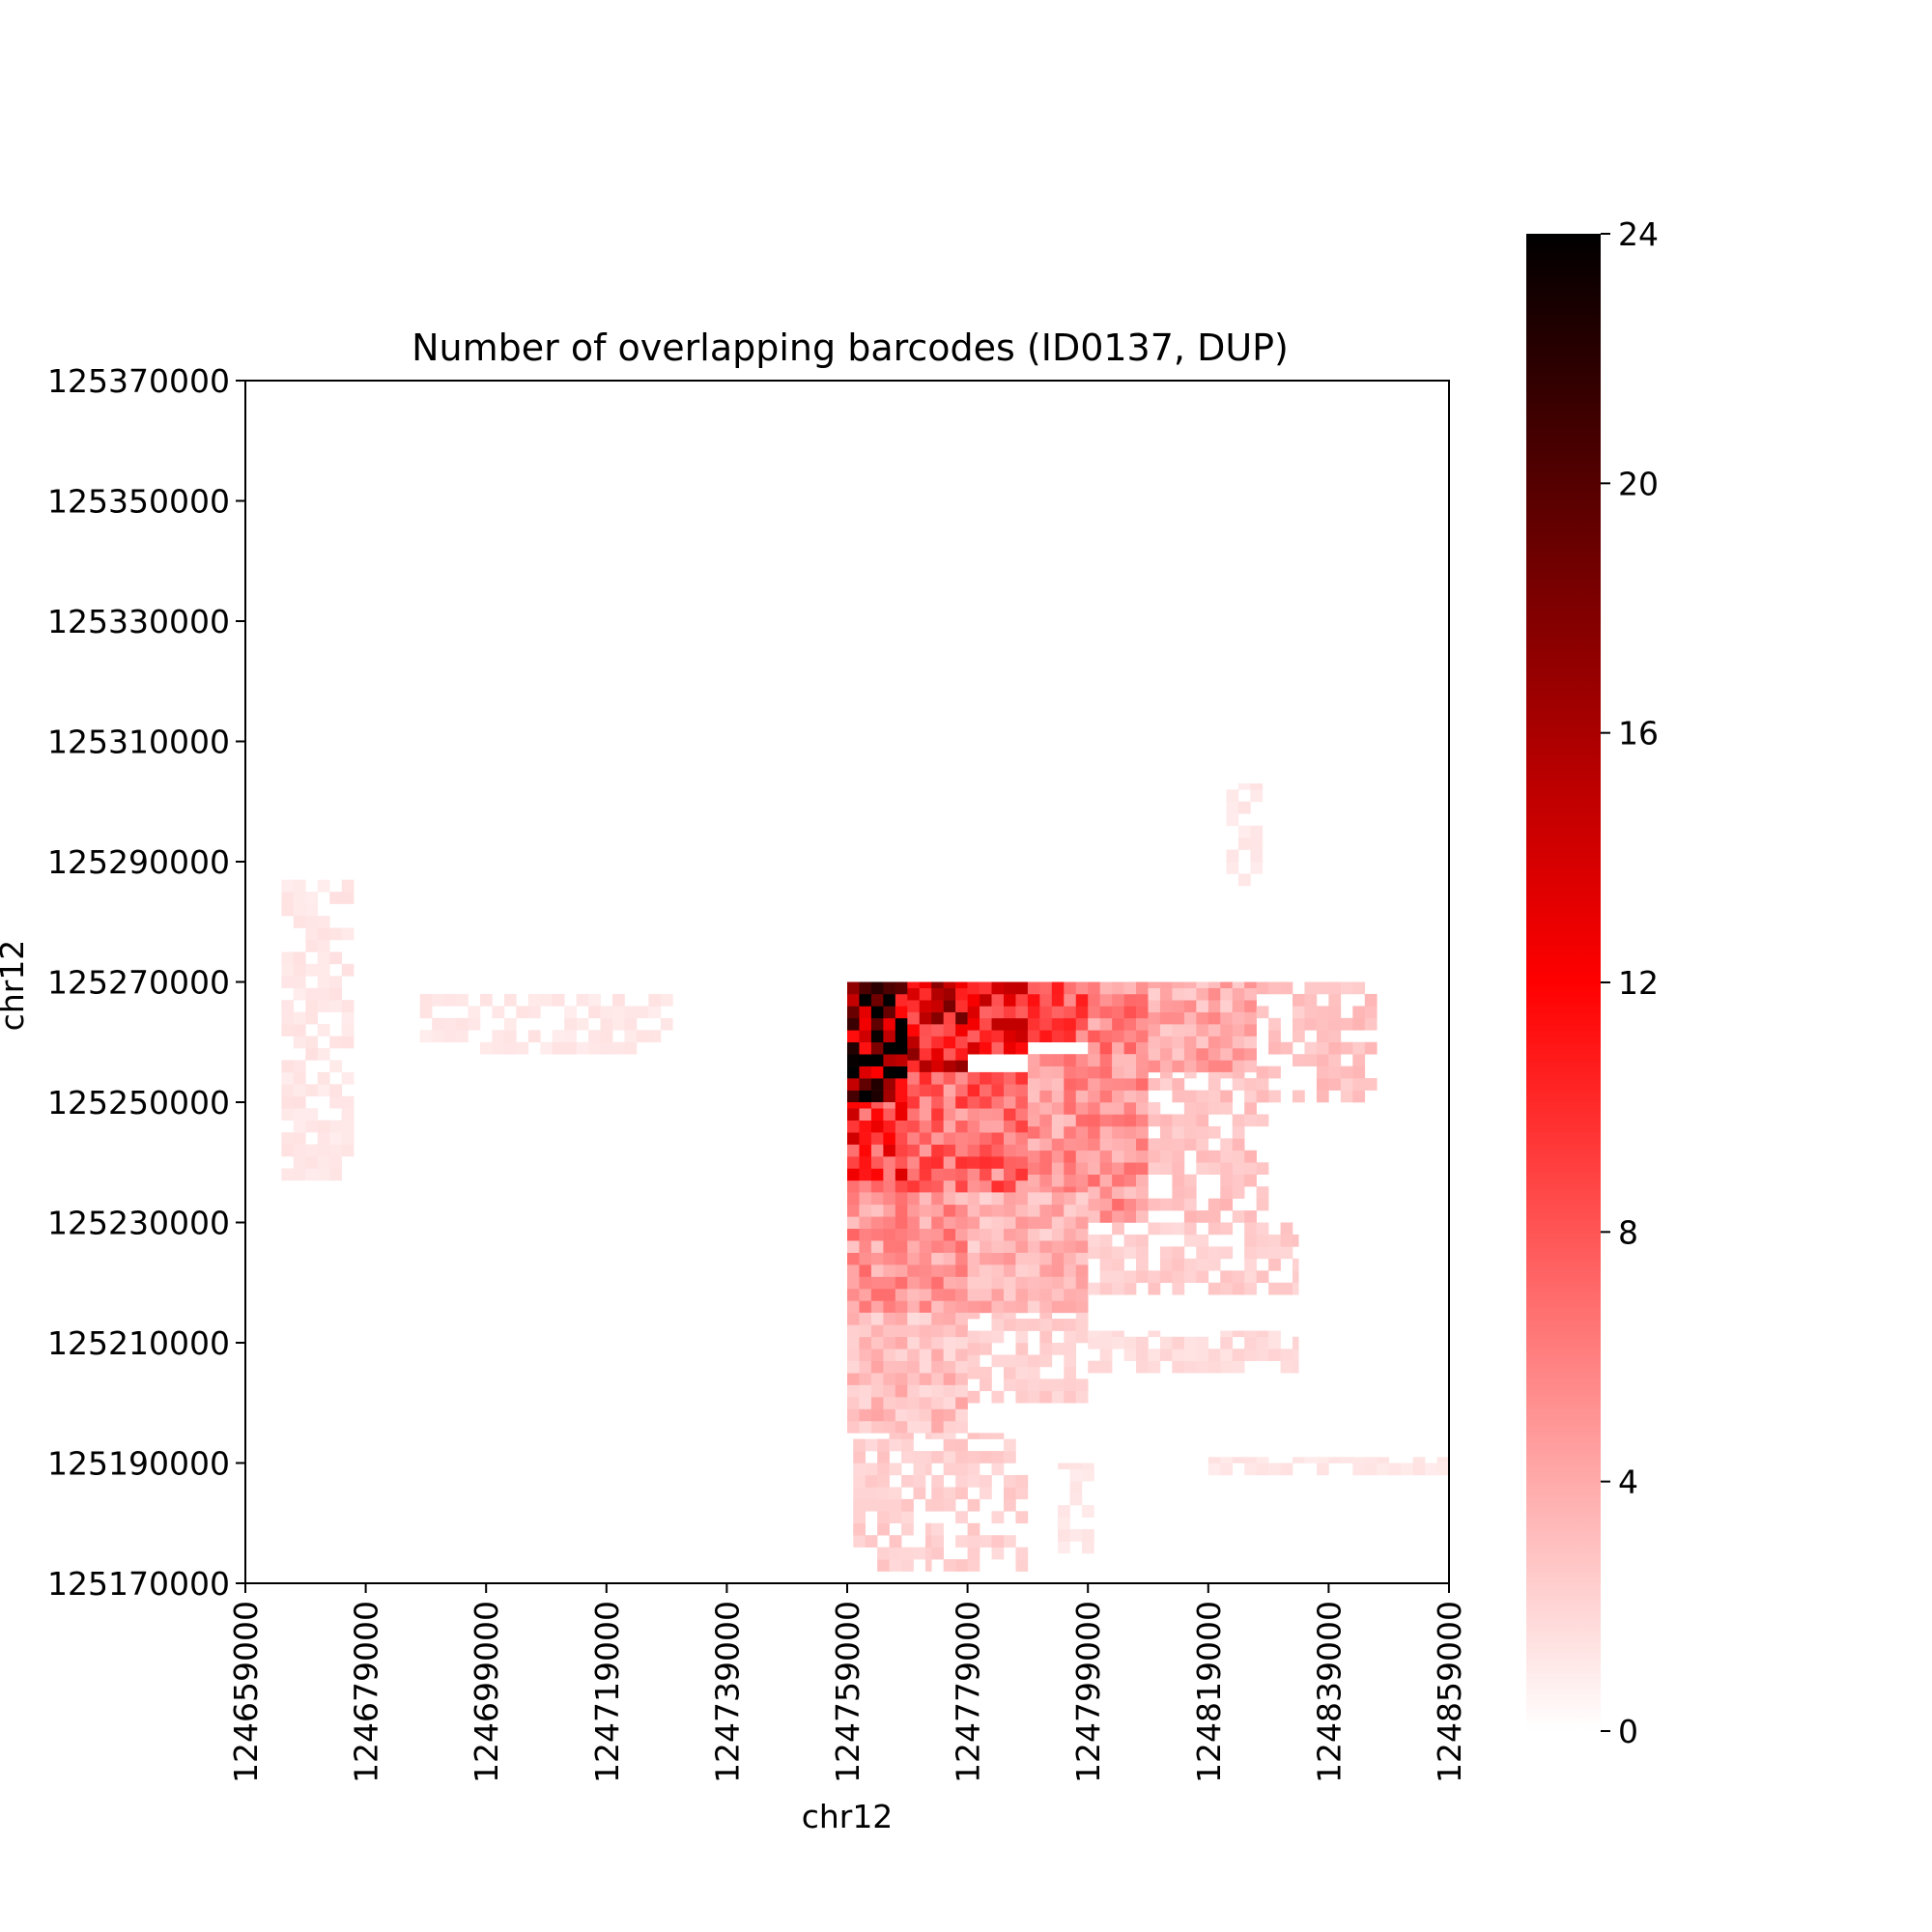 This screenshot has width=1932, height=1932. Describe the element at coordinates (138, 1464) in the screenshot. I see `y-tick-label: 125190000` at that location.